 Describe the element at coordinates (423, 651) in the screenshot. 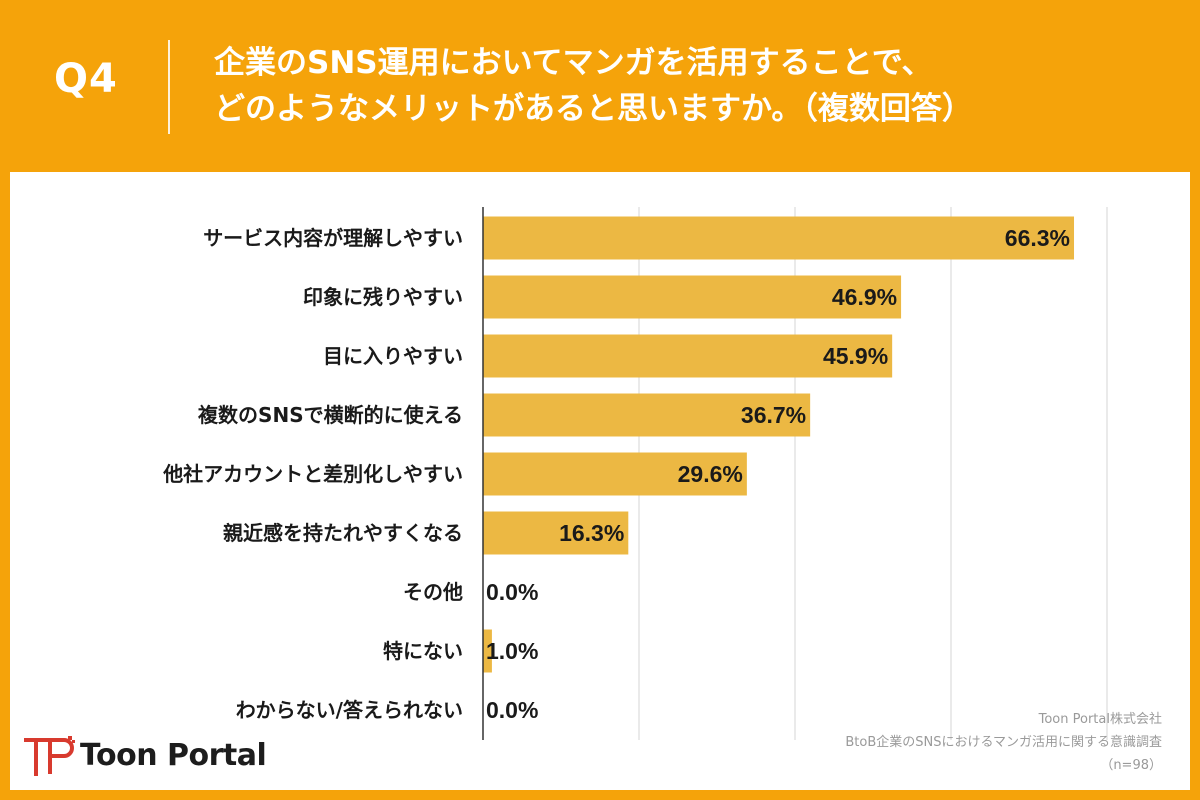

I see `category-label: 特にない` at that location.